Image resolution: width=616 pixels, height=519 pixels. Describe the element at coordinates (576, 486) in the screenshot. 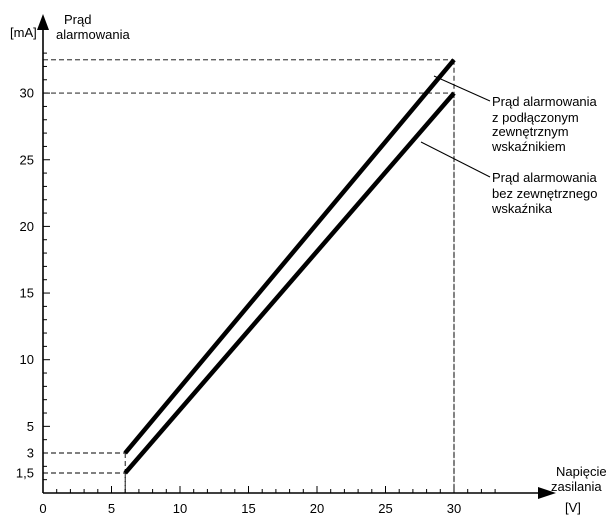

I see `x-title-line-2: zasilania` at that location.